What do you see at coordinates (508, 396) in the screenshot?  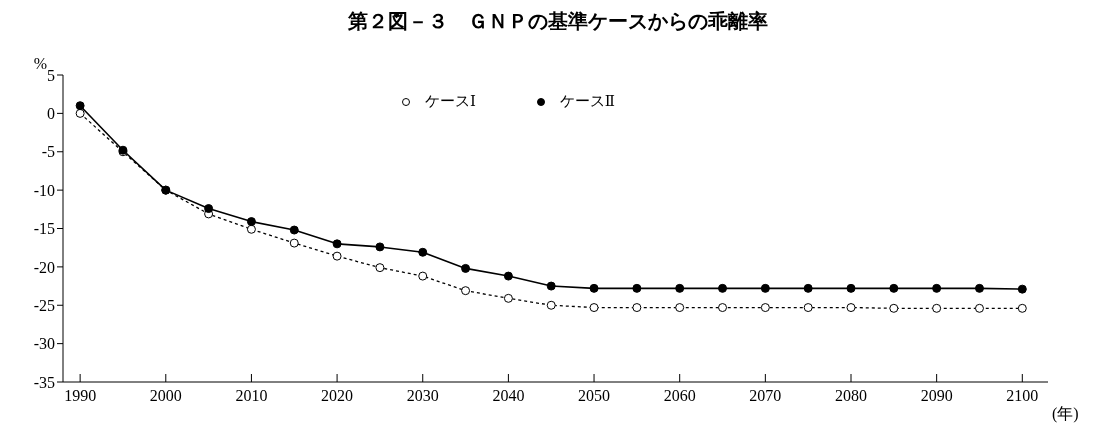 I see `x-tick-label: 2040` at bounding box center [508, 396].